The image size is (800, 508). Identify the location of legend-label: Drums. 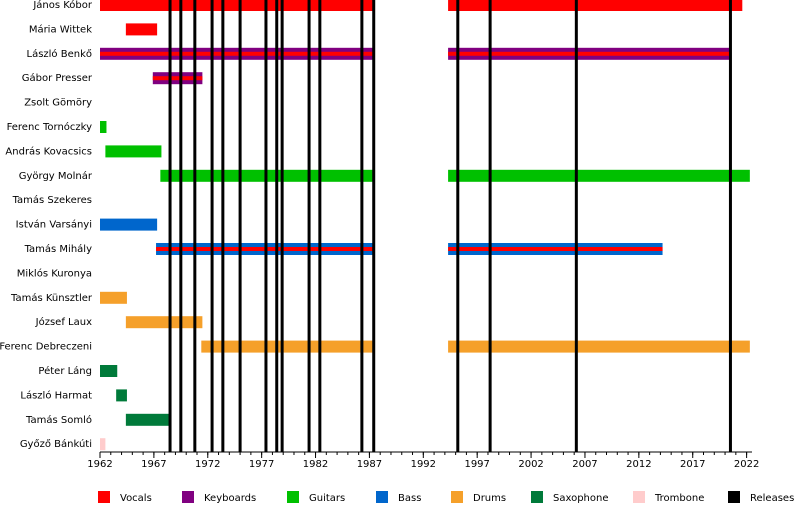
(489, 498).